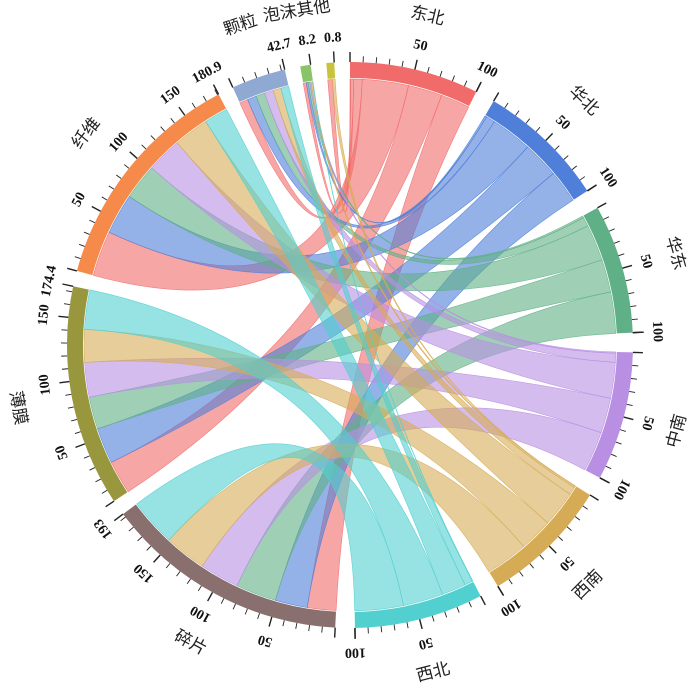 Image resolution: width=700 pixels, height=684 pixels. I want to click on segment-label-东北: 东北, so click(428, 15).